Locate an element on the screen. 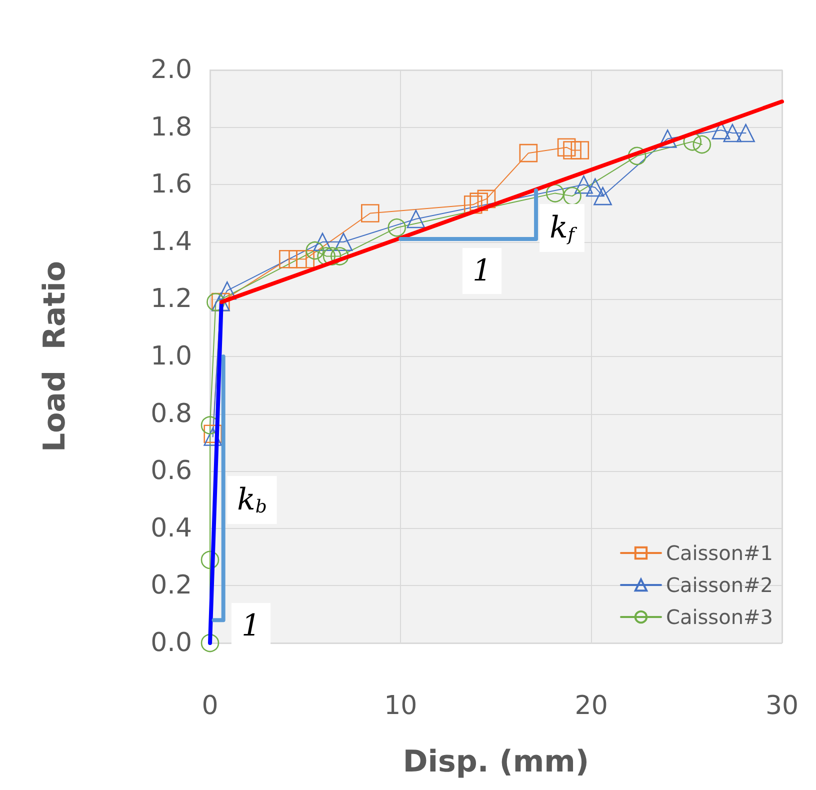 The width and height of the screenshot is (816, 790). legend-label: Caisson#2 is located at coordinates (720, 585).